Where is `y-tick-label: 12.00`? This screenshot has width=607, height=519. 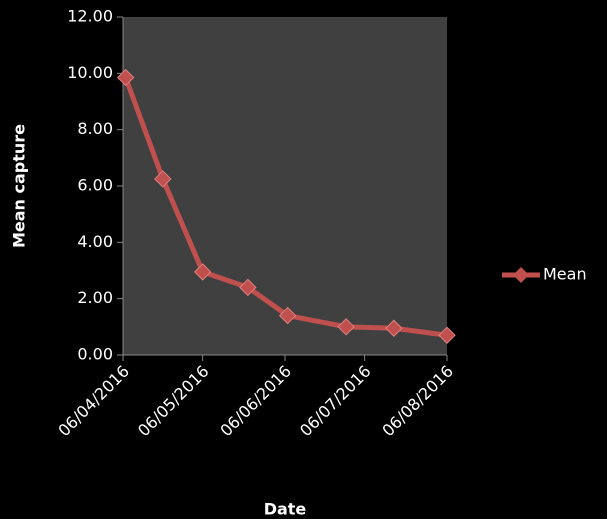 y-tick-label: 12.00 is located at coordinates (90, 16).